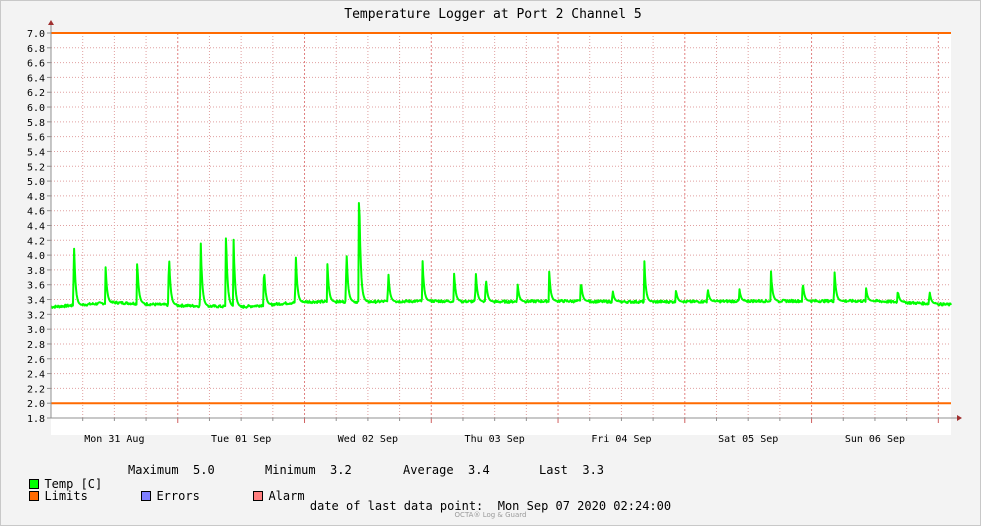 The image size is (981, 526). What do you see at coordinates (36, 389) in the screenshot?
I see `y-tick-label: 2.2` at bounding box center [36, 389].